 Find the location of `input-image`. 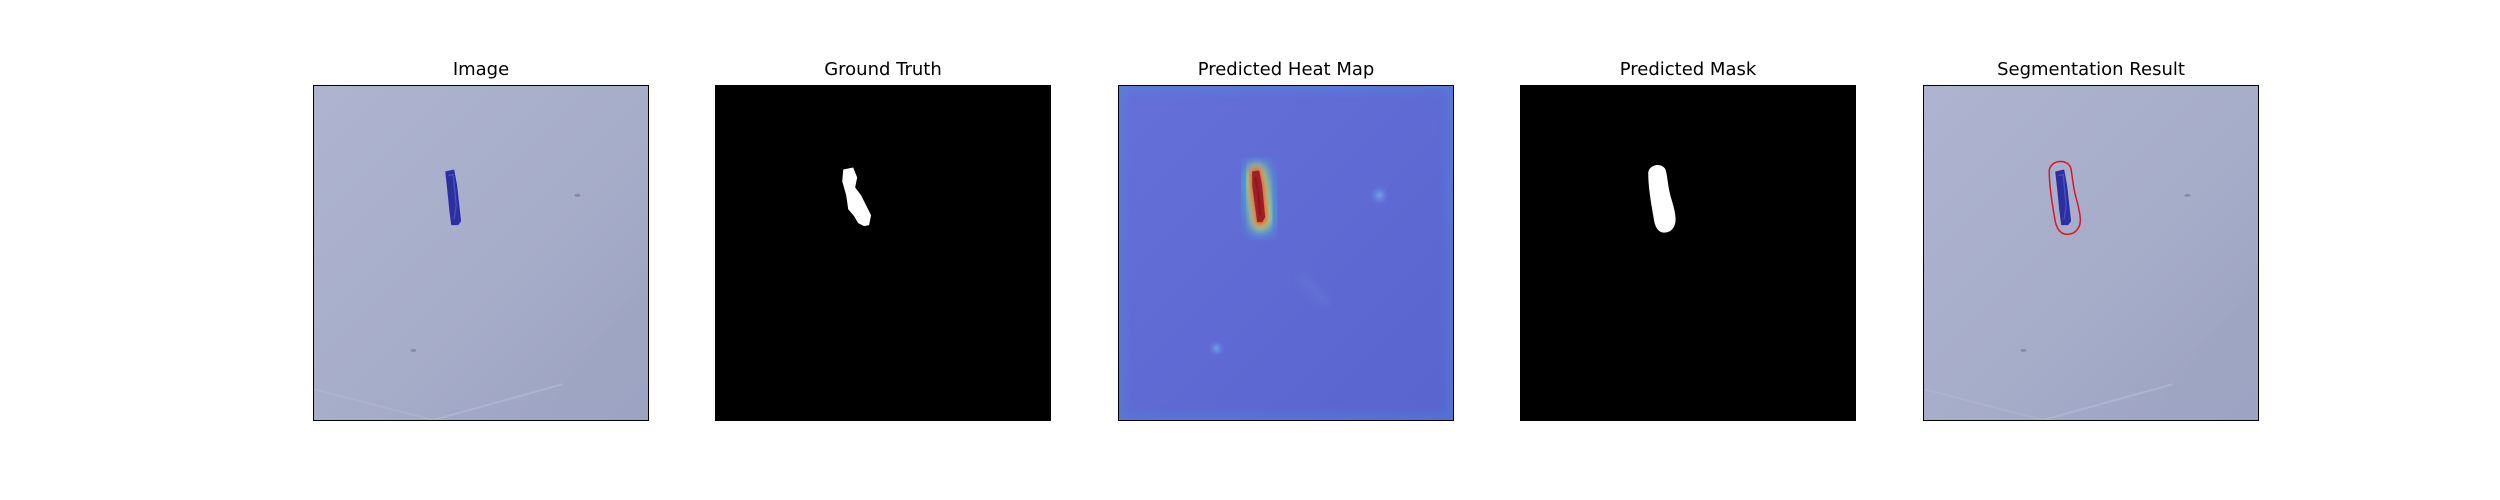

input-image is located at coordinates (481, 253).